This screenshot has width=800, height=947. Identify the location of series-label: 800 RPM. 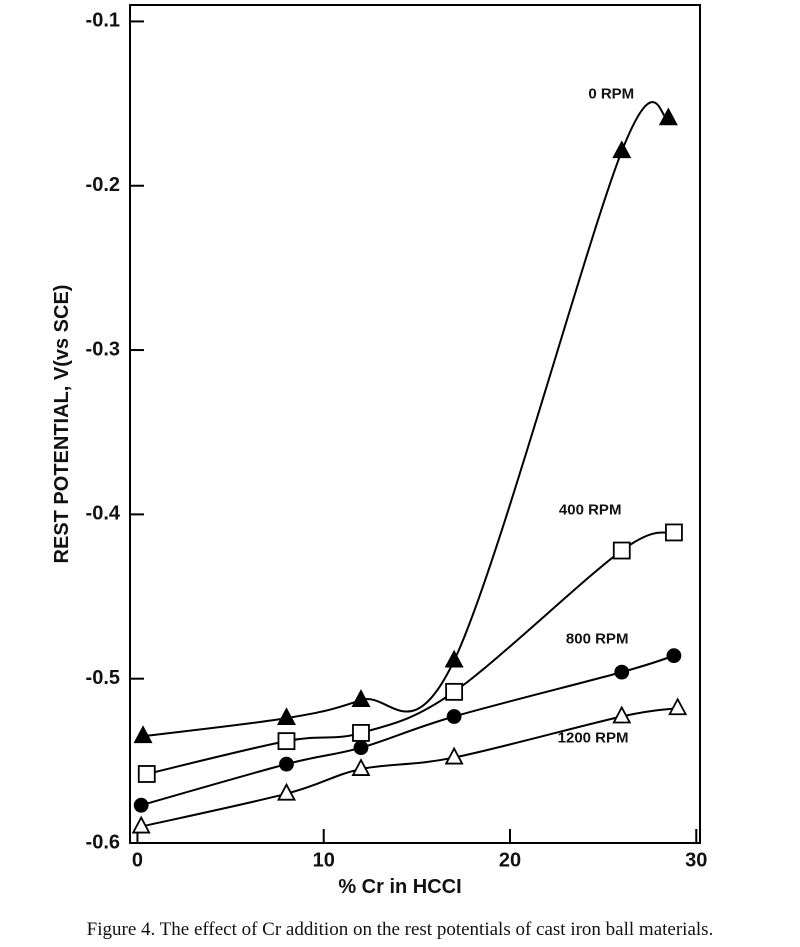
(597, 639).